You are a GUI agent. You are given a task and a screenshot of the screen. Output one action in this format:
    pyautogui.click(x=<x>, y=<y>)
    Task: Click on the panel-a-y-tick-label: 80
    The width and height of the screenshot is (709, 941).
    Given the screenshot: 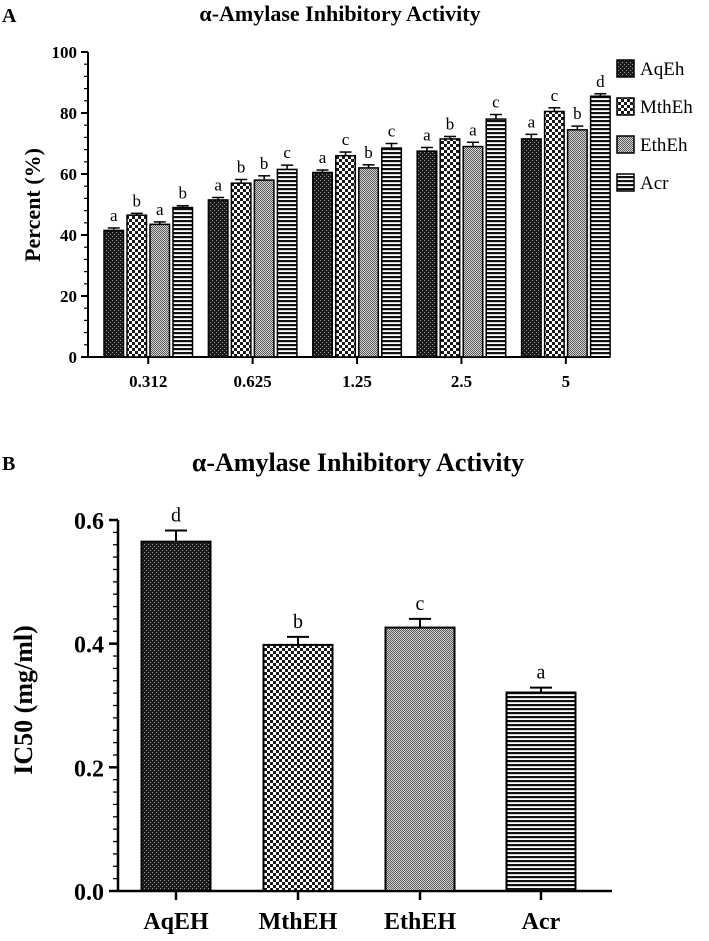 What is the action you would take?
    pyautogui.click(x=68, y=113)
    